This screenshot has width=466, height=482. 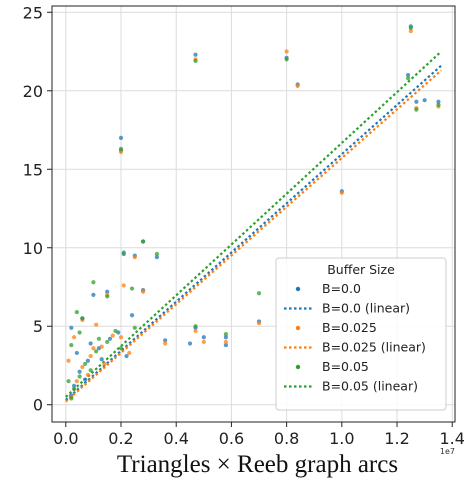 I want to click on x-tick-label: 0.0, so click(x=65, y=438).